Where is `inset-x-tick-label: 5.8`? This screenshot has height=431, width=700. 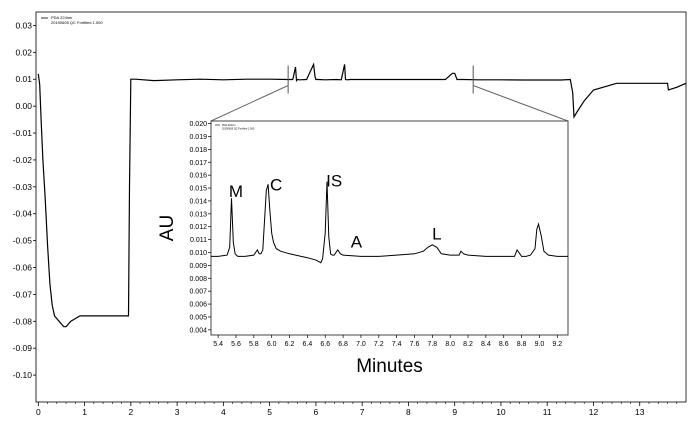 inset-x-tick-label: 5.8 is located at coordinates (254, 344).